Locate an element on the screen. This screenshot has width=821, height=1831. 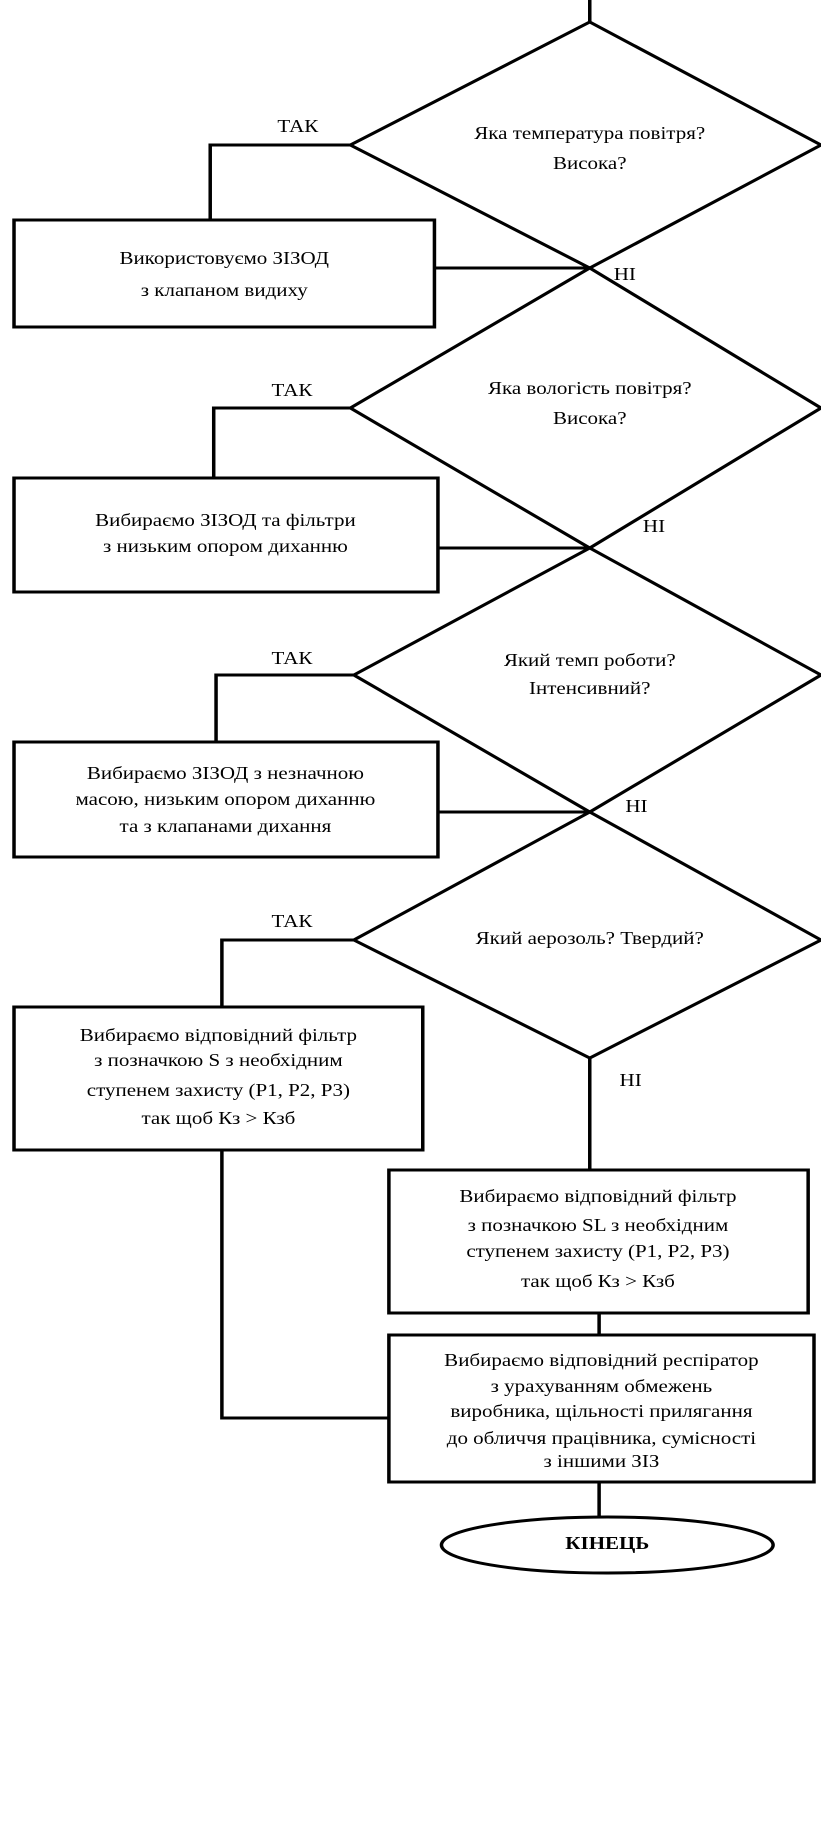
node-text: з іншими ЗІЗ is located at coordinates (602, 1461).